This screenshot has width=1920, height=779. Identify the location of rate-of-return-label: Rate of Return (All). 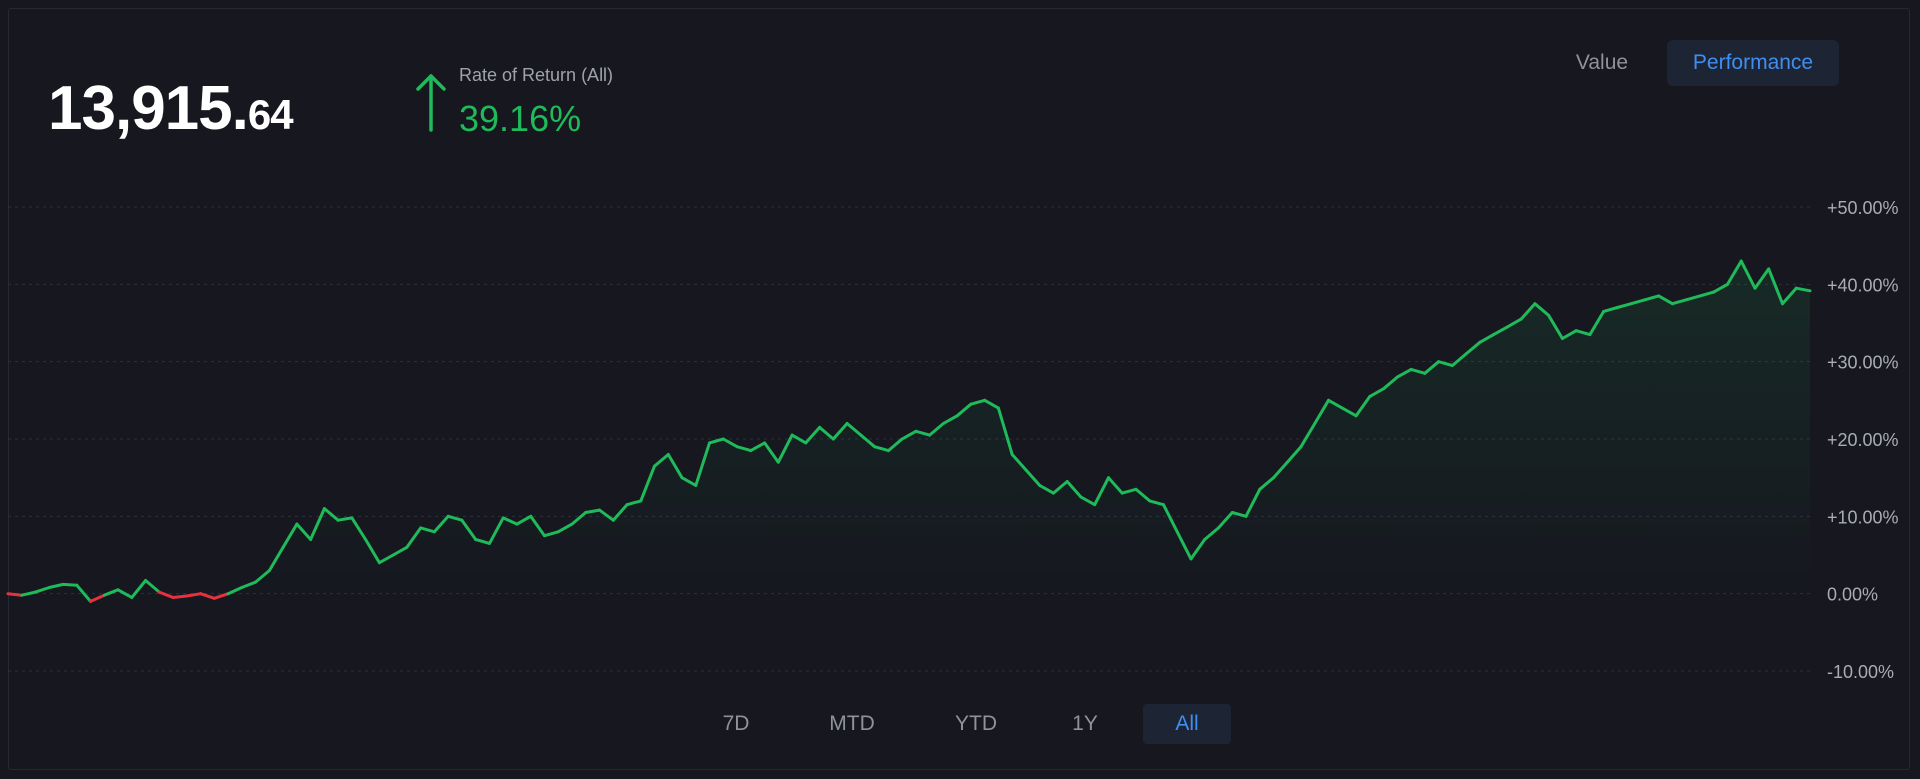
(536, 75).